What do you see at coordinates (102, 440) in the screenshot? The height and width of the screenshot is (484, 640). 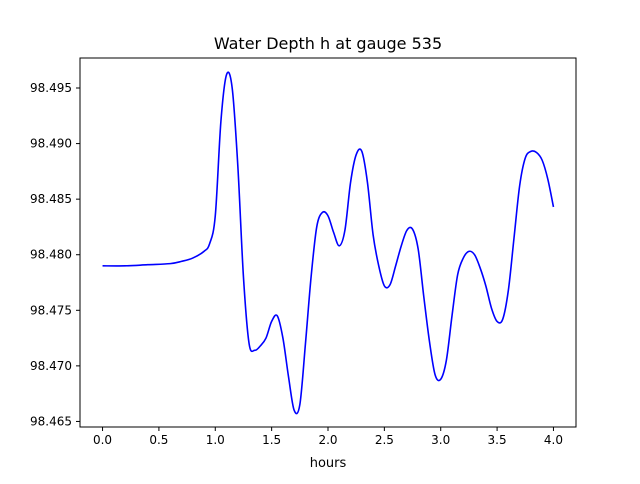 I see `x-tick-label: 0.0` at bounding box center [102, 440].